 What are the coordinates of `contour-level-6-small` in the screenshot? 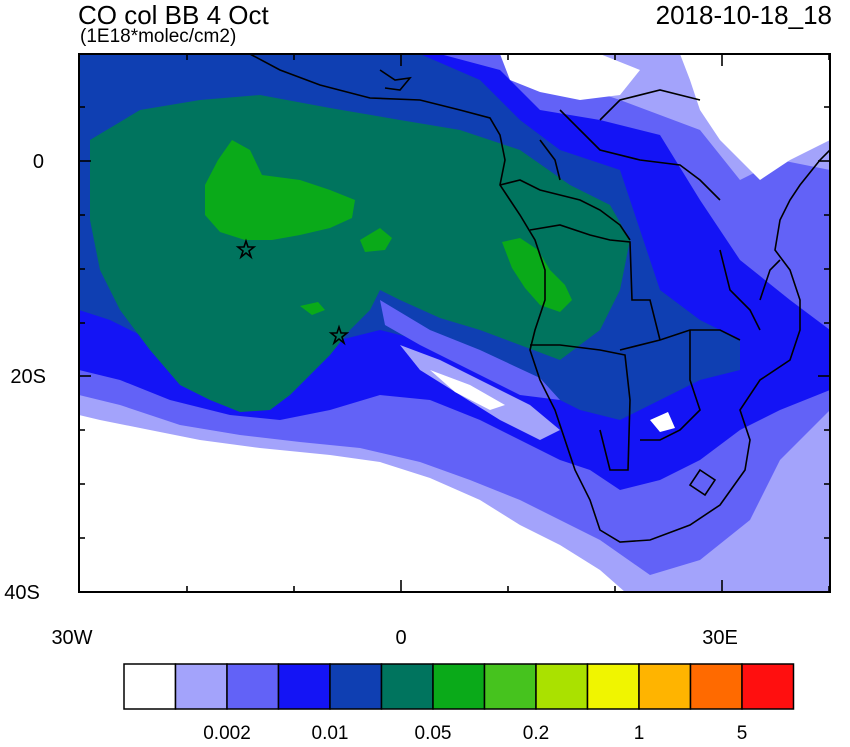 It's located at (376, 240).